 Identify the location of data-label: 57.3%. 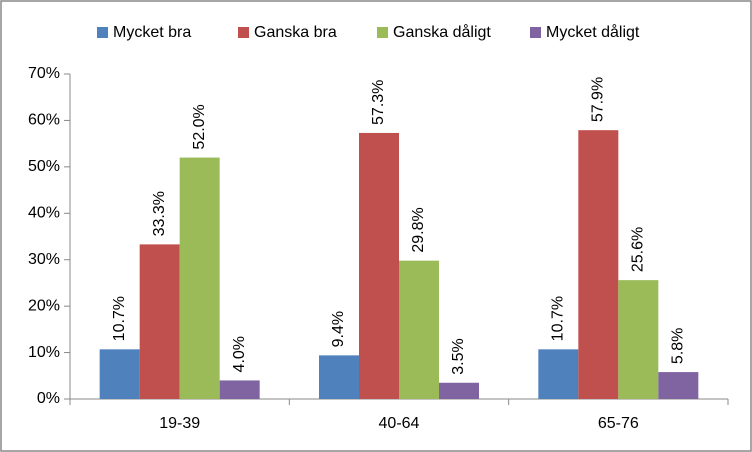
(378, 102).